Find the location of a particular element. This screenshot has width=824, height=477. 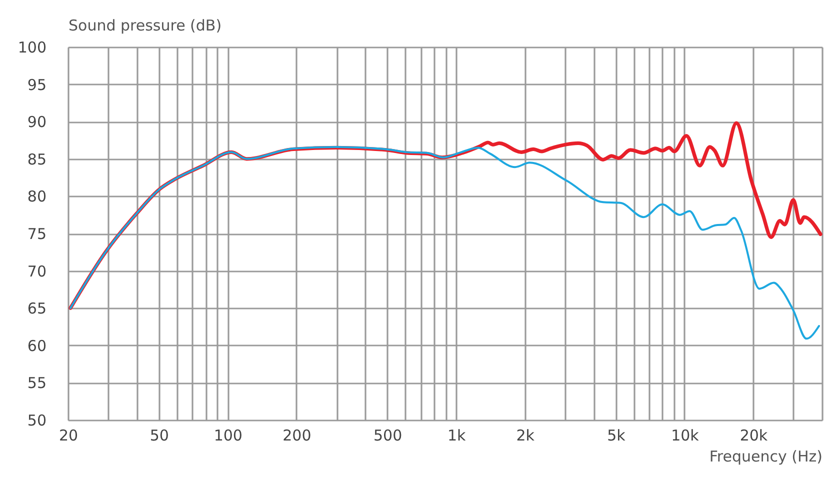

x-tick-label: 10k is located at coordinates (685, 435).